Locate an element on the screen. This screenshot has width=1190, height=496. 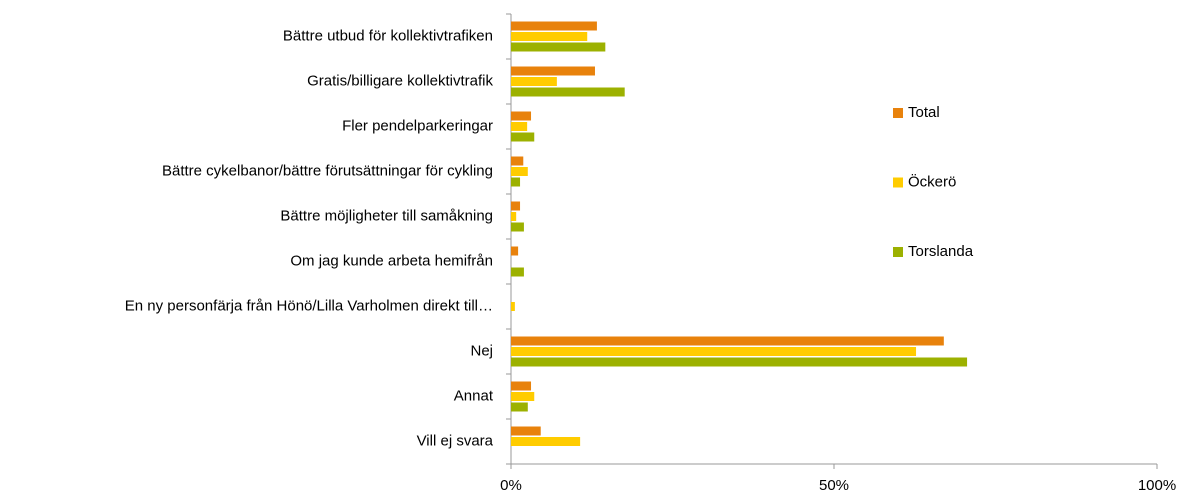
x-tick-label: 50% is located at coordinates (834, 485).